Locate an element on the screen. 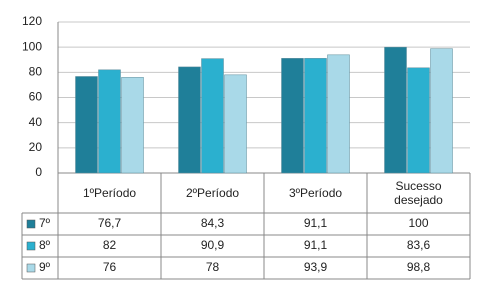 The width and height of the screenshot is (502, 286). value-label: 76 is located at coordinates (110, 267).